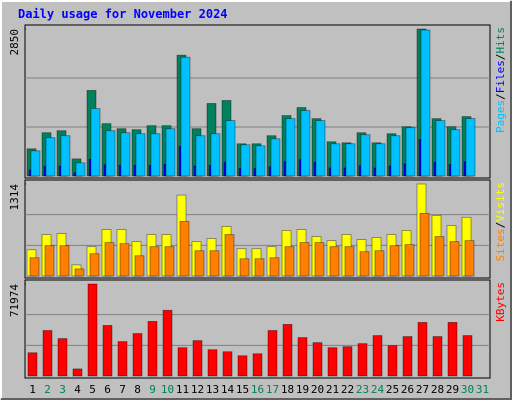  I want to click on x-tick-label: 2, so click(47, 389).